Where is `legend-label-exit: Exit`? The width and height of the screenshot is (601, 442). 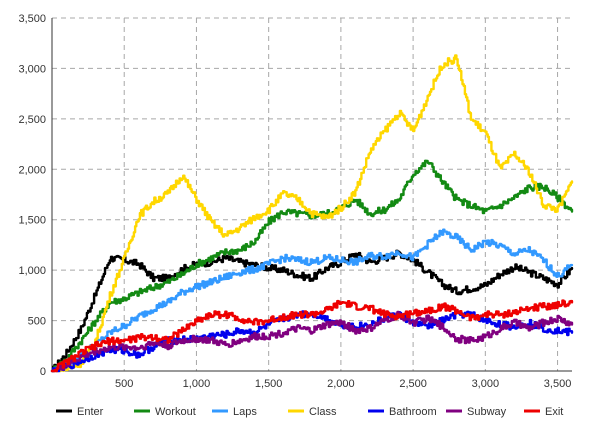
legend-label-exit: Exit is located at coordinates (554, 412).